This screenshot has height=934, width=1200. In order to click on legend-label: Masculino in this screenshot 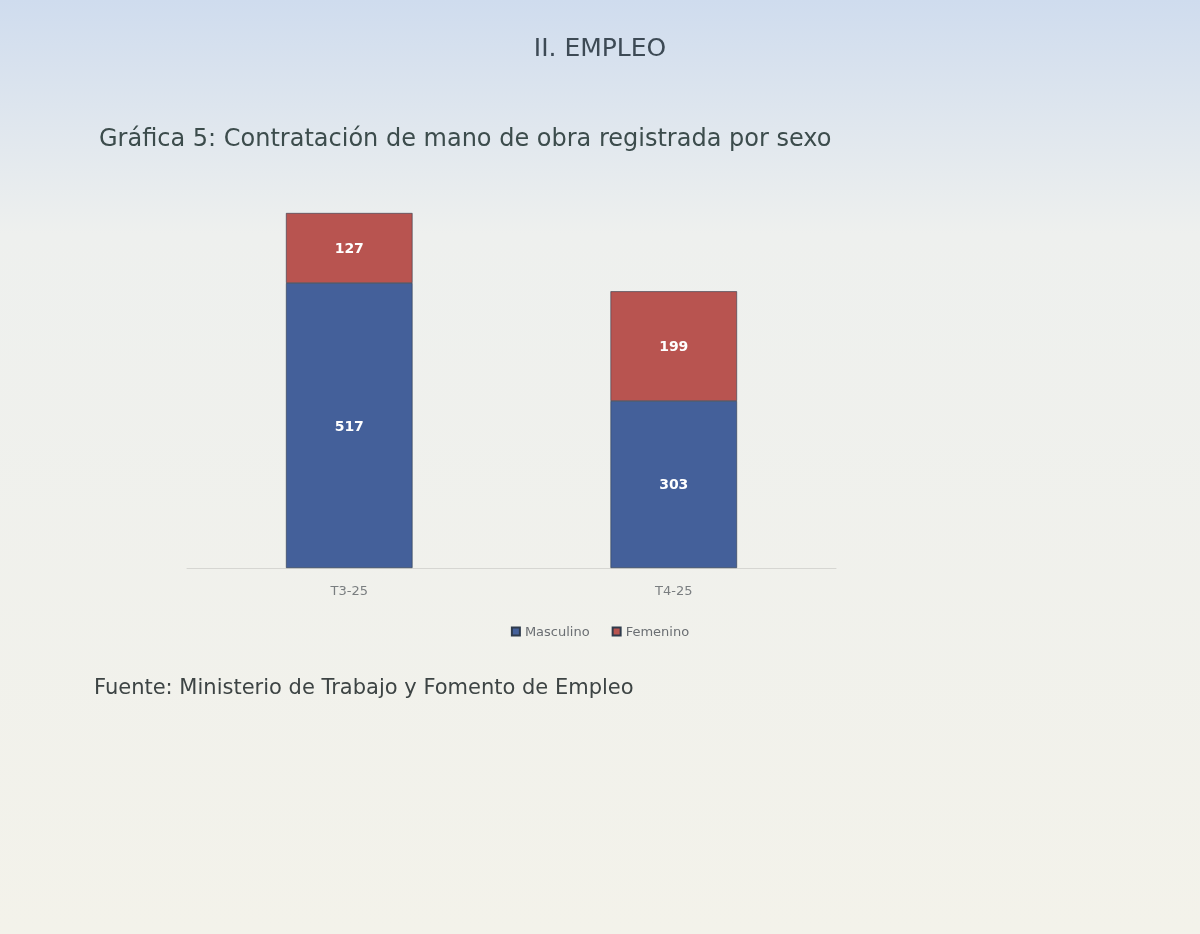, I will do `click(557, 631)`.